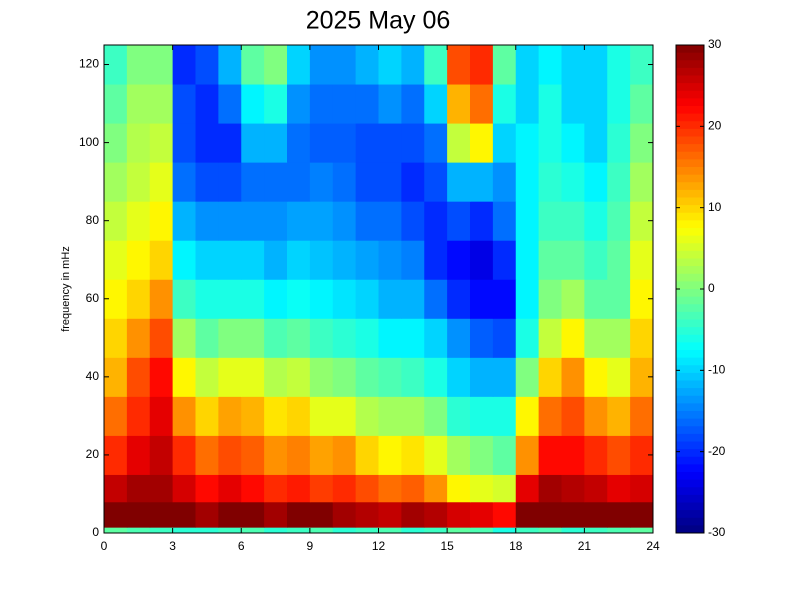 This screenshot has width=801, height=600. I want to click on y-axis-label: frequency in mHz, so click(66, 289).